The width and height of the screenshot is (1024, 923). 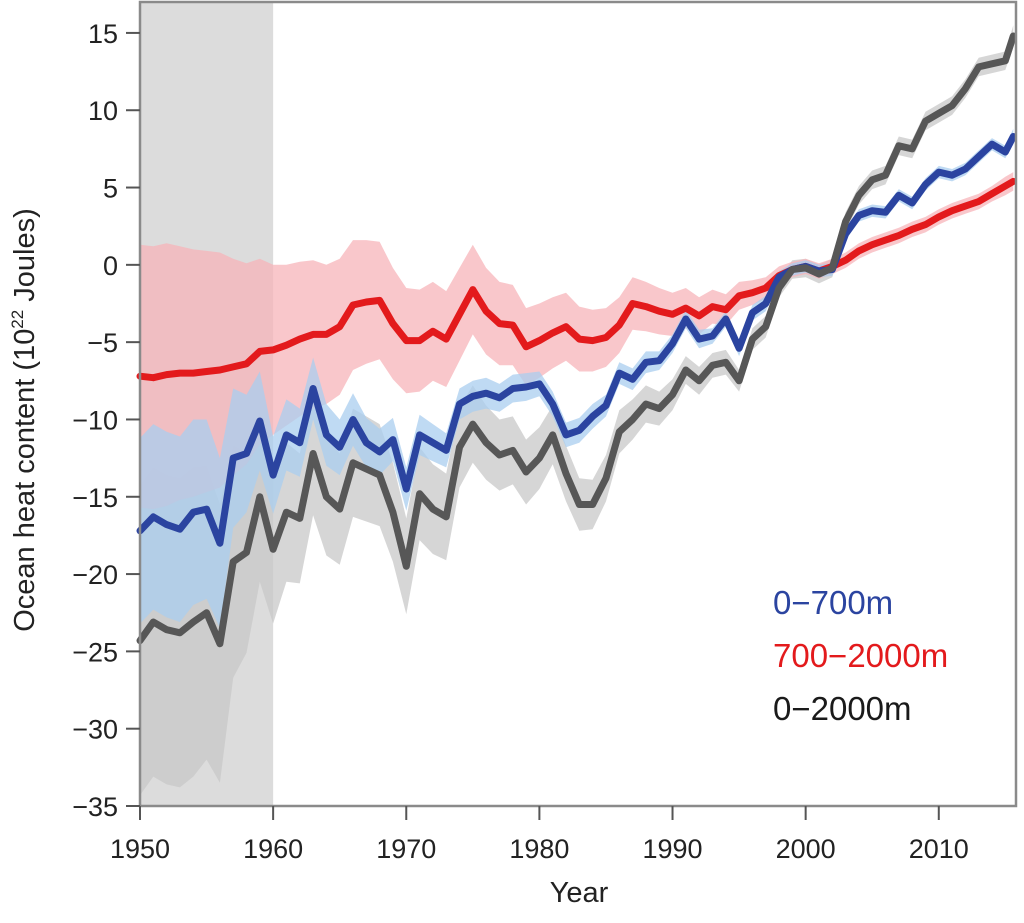 What do you see at coordinates (103, 34) in the screenshot?
I see `y-tick-label: 15` at bounding box center [103, 34].